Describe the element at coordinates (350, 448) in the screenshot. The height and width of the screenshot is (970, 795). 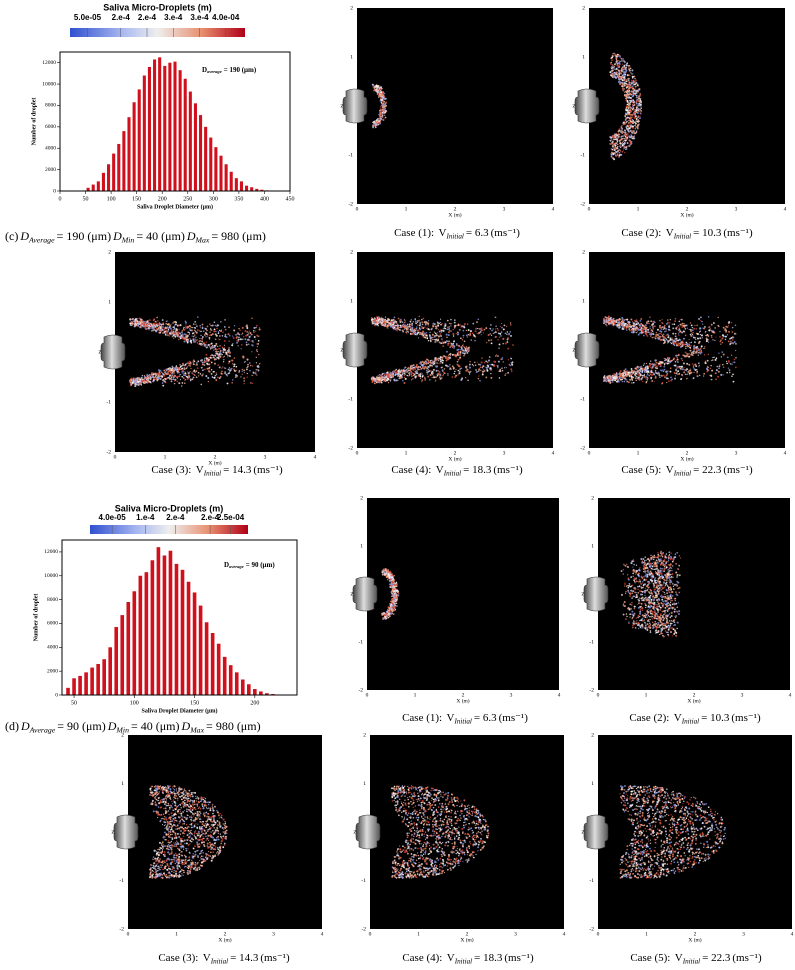
I see `y-tick-label: -2` at that location.